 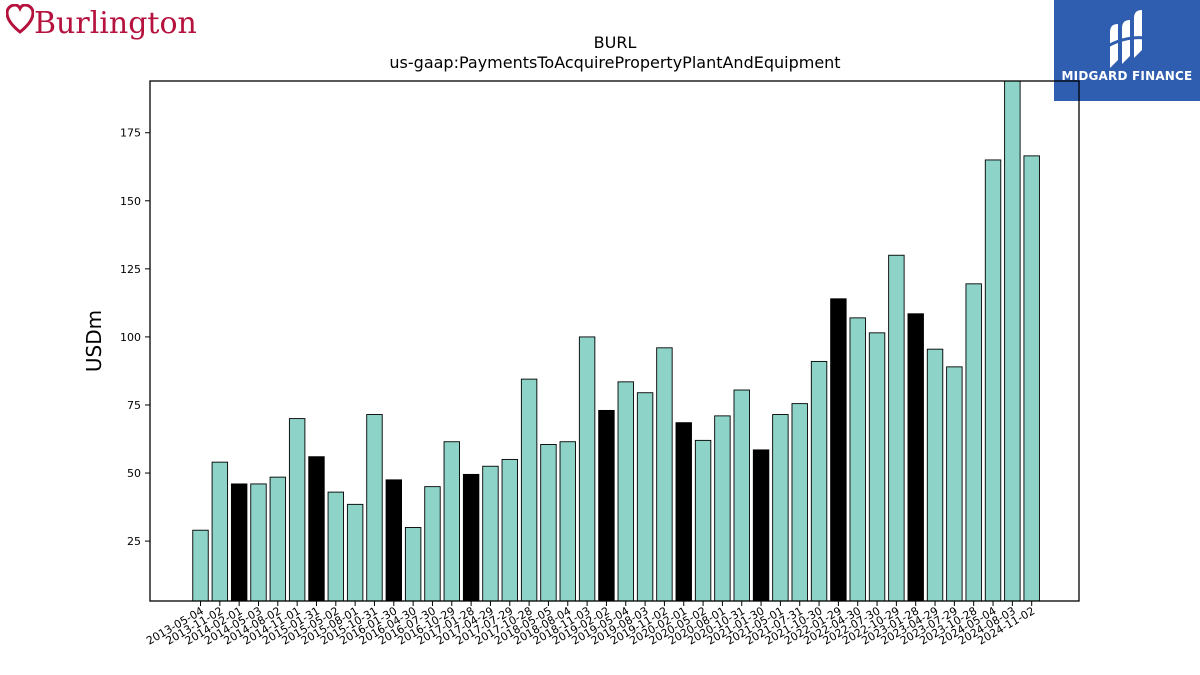 What do you see at coordinates (20, 19) in the screenshot?
I see `heart-icon` at bounding box center [20, 19].